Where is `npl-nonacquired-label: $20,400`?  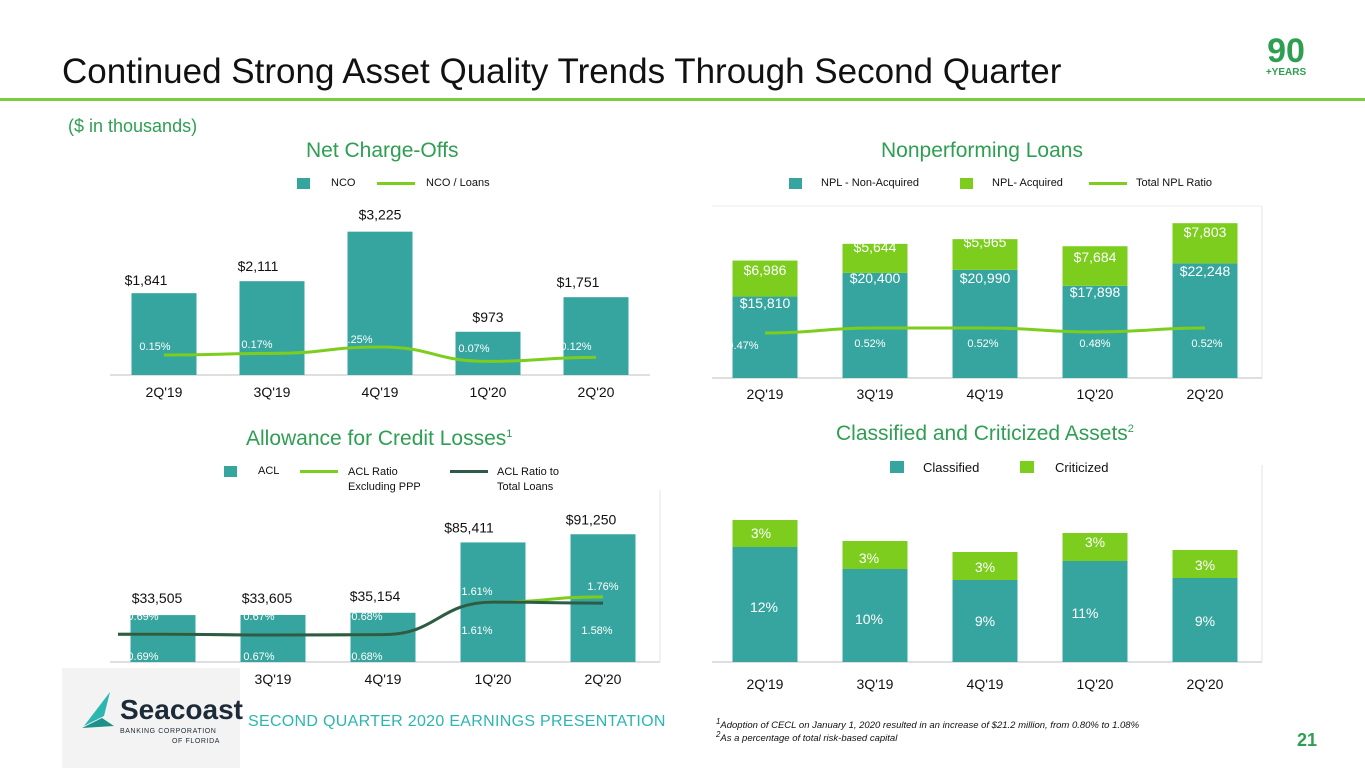 npl-nonacquired-label: $20,400 is located at coordinates (875, 278).